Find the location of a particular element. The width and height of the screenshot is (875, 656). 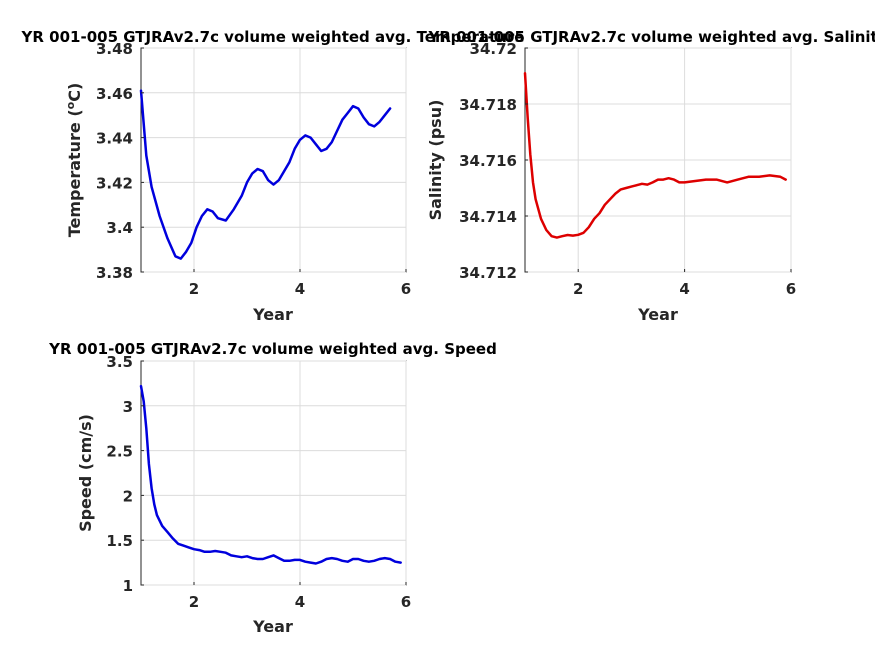

temperature-ytick-label-0: 3.38 is located at coordinates (114, 273).